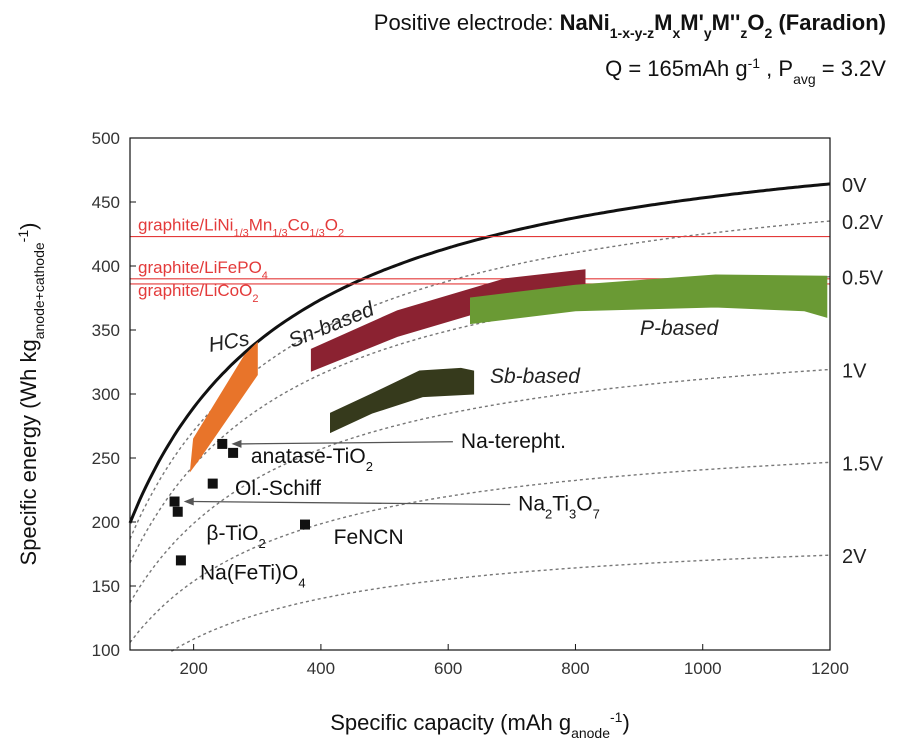  What do you see at coordinates (535, 376) in the screenshot?
I see `region-label: Sb-based` at bounding box center [535, 376].